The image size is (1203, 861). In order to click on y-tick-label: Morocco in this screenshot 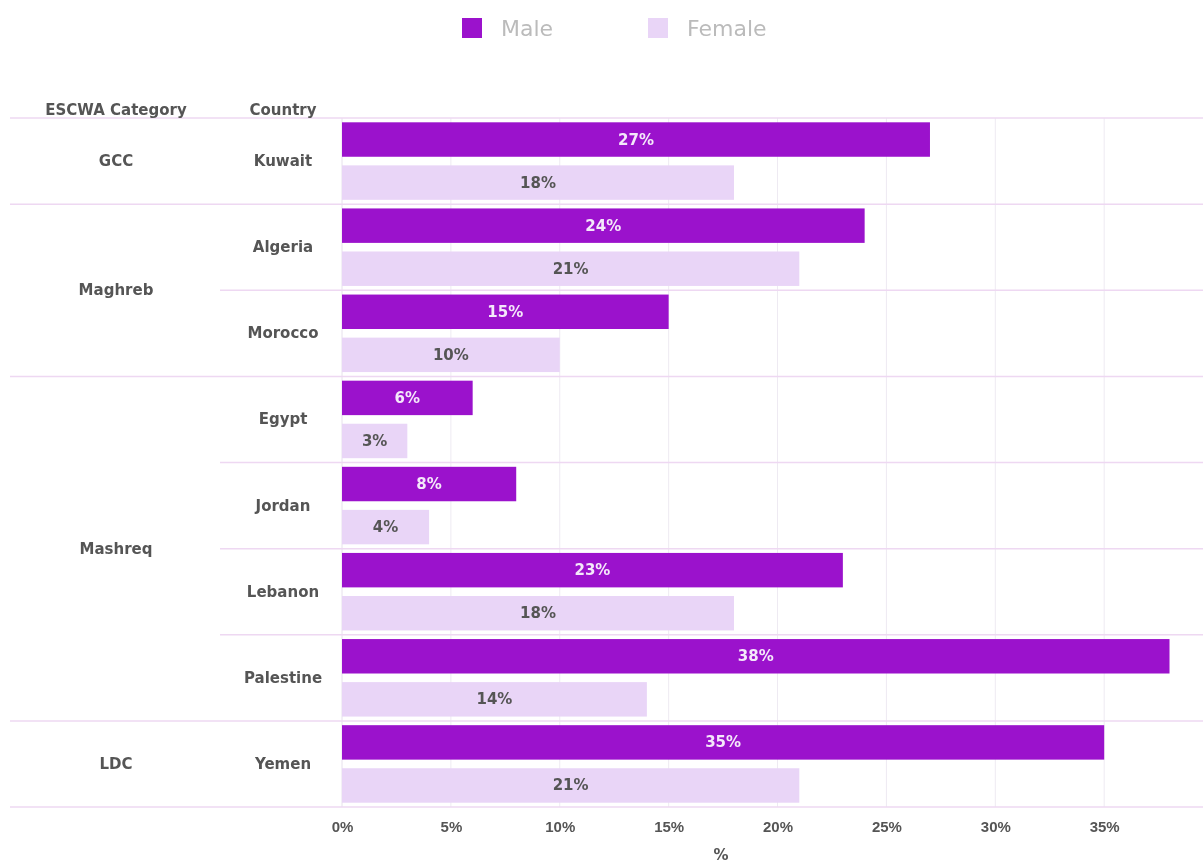, I will do `click(283, 333)`.